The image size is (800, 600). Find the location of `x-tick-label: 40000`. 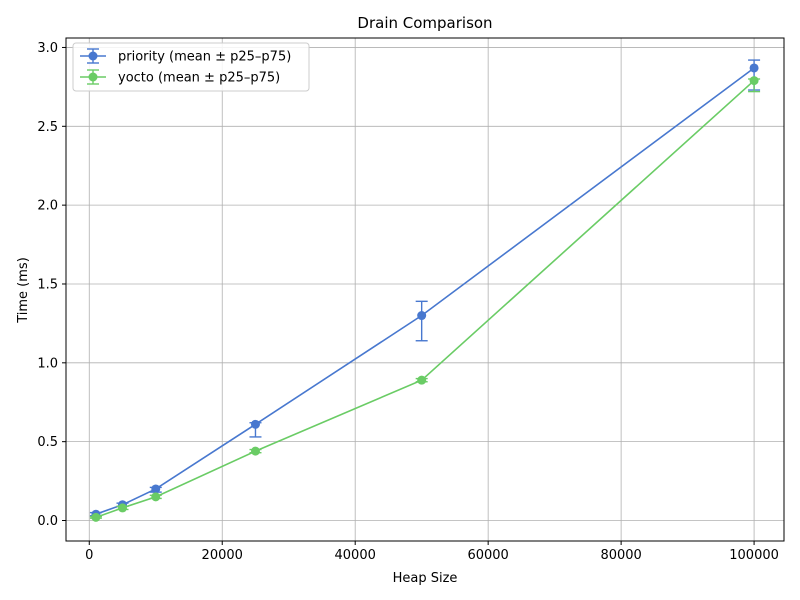

x-tick-label: 40000 is located at coordinates (355, 555).